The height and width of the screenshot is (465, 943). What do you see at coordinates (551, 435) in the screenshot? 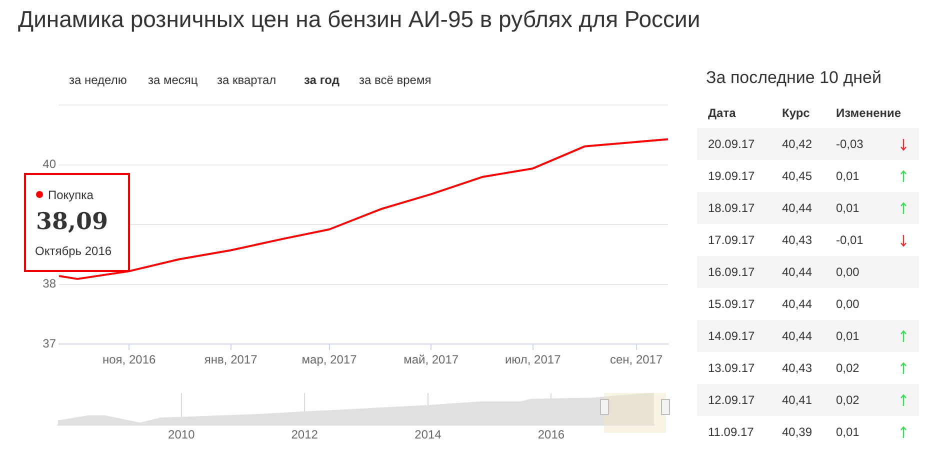
I see `x-tick-label: 2016` at bounding box center [551, 435].